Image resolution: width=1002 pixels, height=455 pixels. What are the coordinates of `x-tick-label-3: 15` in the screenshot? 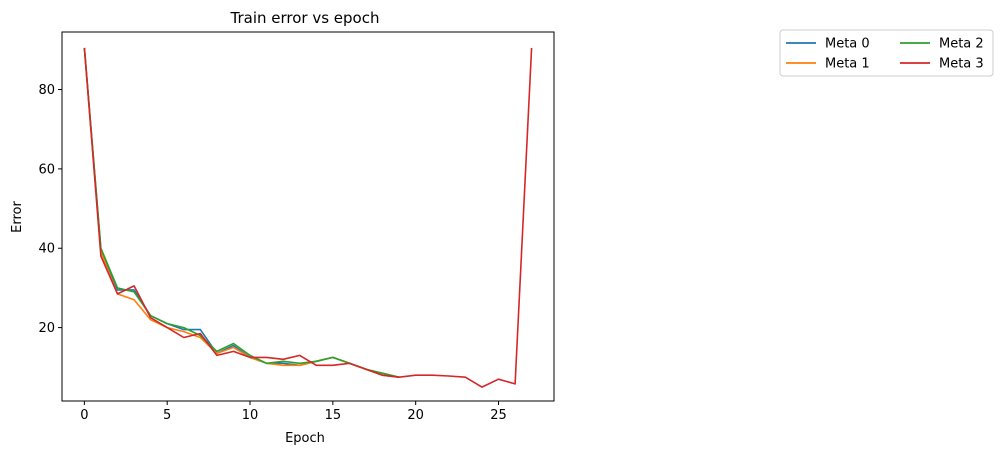 It's located at (333, 415).